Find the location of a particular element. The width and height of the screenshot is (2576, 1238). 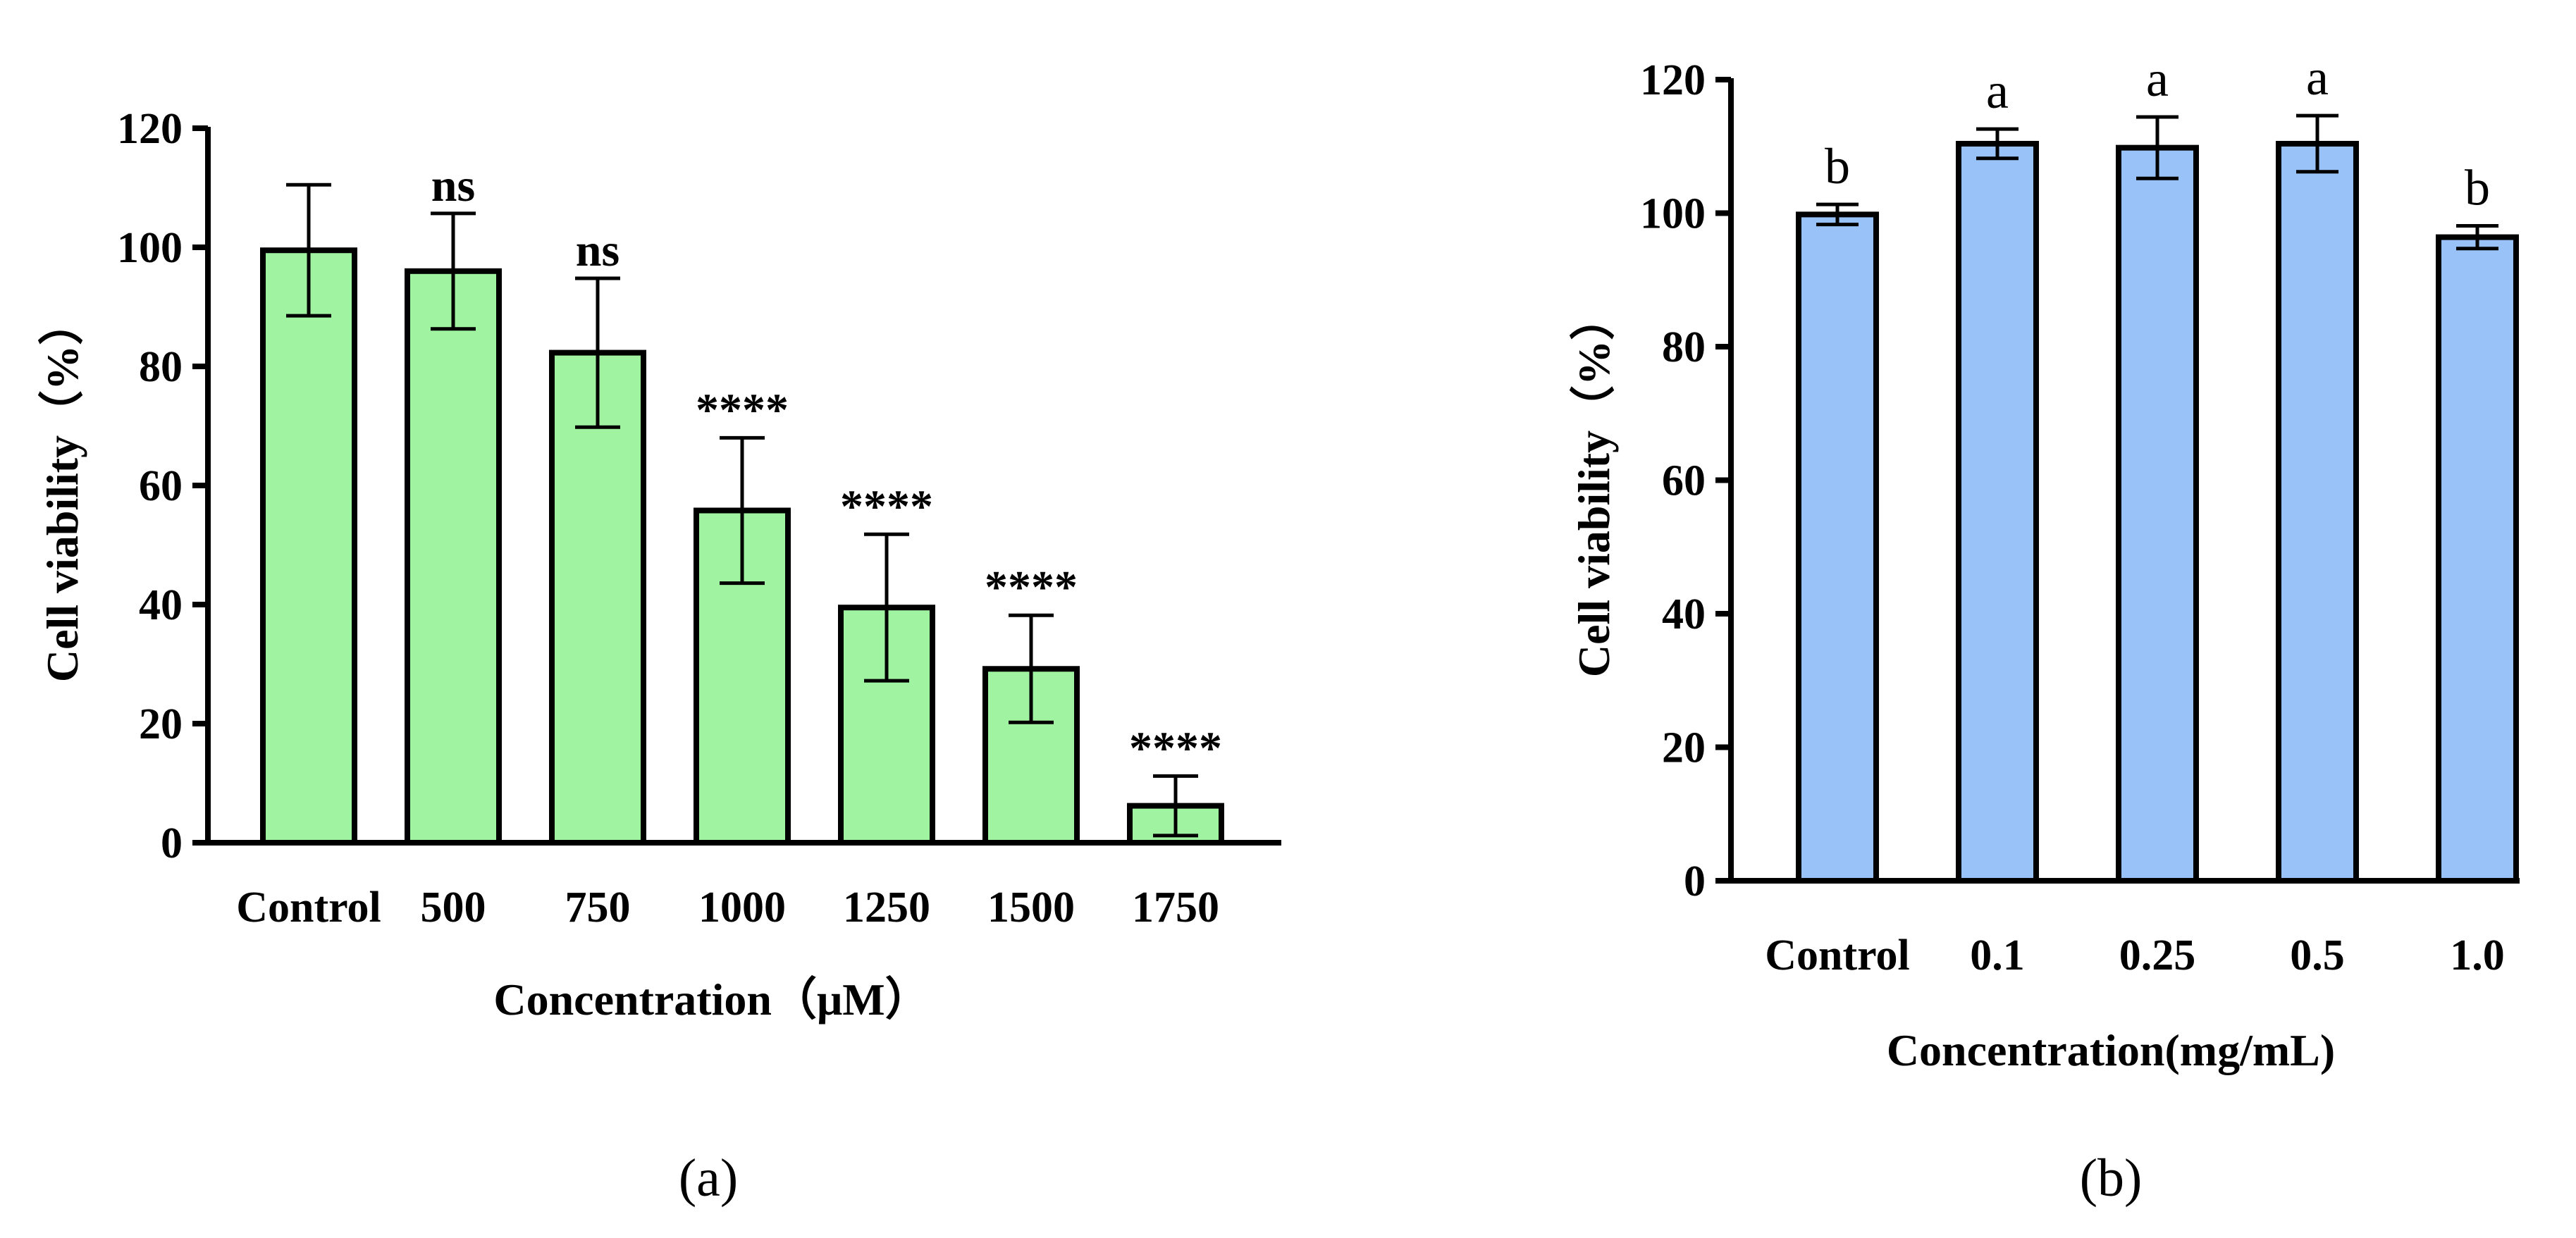

chart-b-category-label: Control is located at coordinates (1837, 955).